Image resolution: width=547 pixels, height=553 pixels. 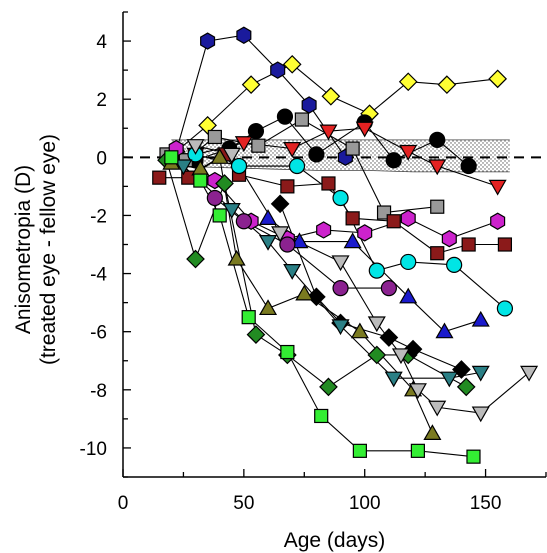 I want to click on y-tick-label: 2, so click(x=101, y=100).